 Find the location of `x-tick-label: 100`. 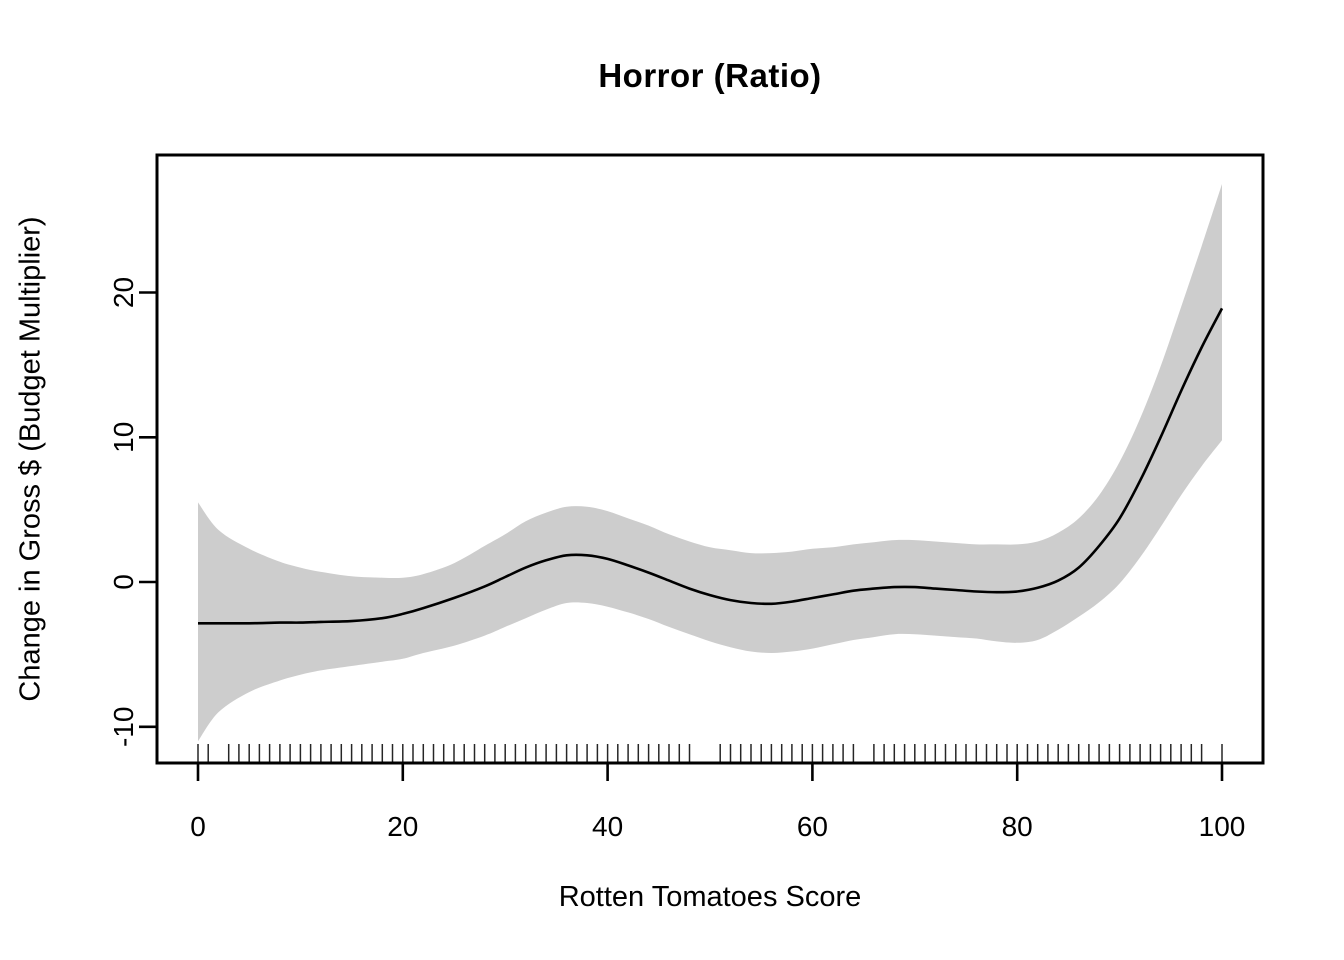

x-tick-label: 100 is located at coordinates (1222, 826).